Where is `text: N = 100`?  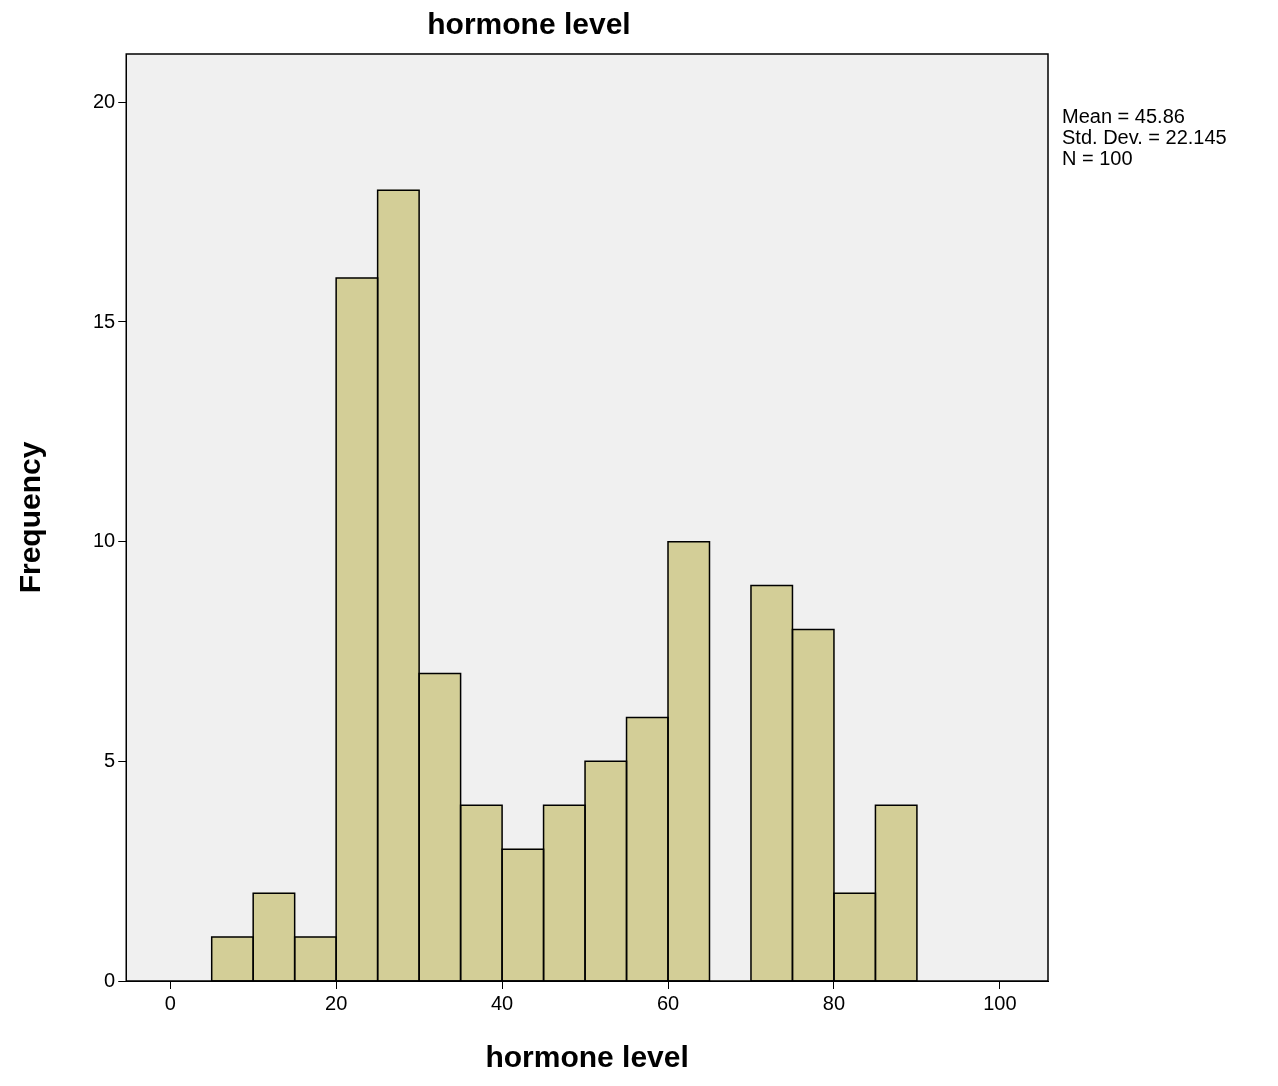
text: N = 100 is located at coordinates (1098, 158).